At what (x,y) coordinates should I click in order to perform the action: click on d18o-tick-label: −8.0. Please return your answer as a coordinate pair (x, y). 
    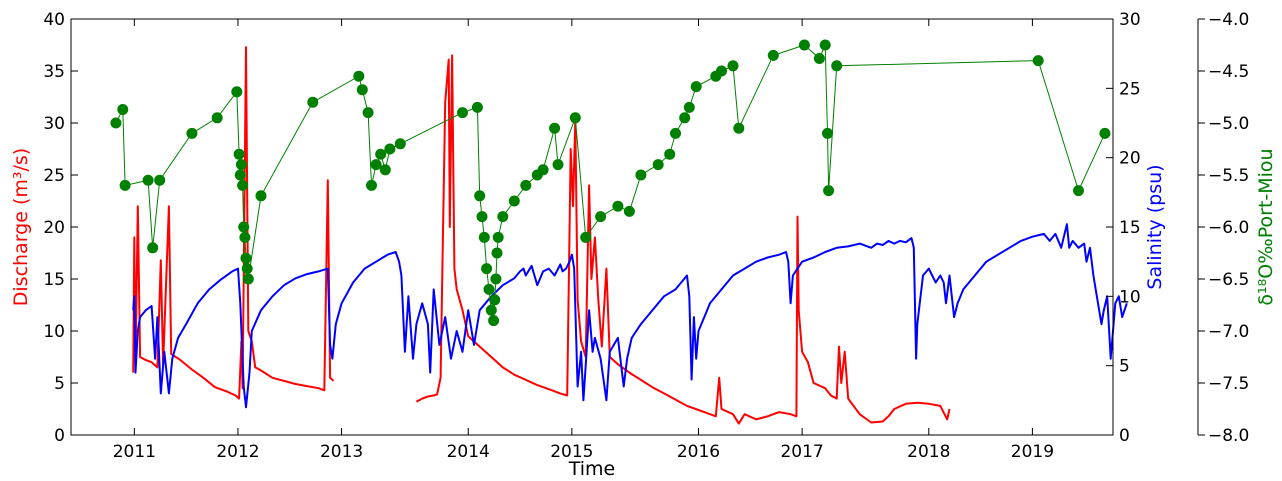
    Looking at the image, I should click on (1228, 436).